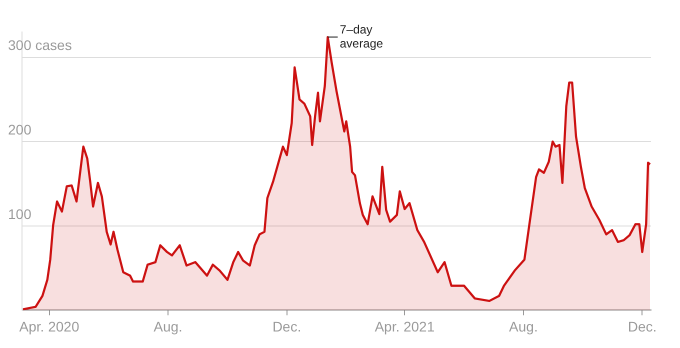 The width and height of the screenshot is (680, 348). Describe the element at coordinates (49, 326) in the screenshot. I see `x-tick-label: Apr. 2020` at that location.